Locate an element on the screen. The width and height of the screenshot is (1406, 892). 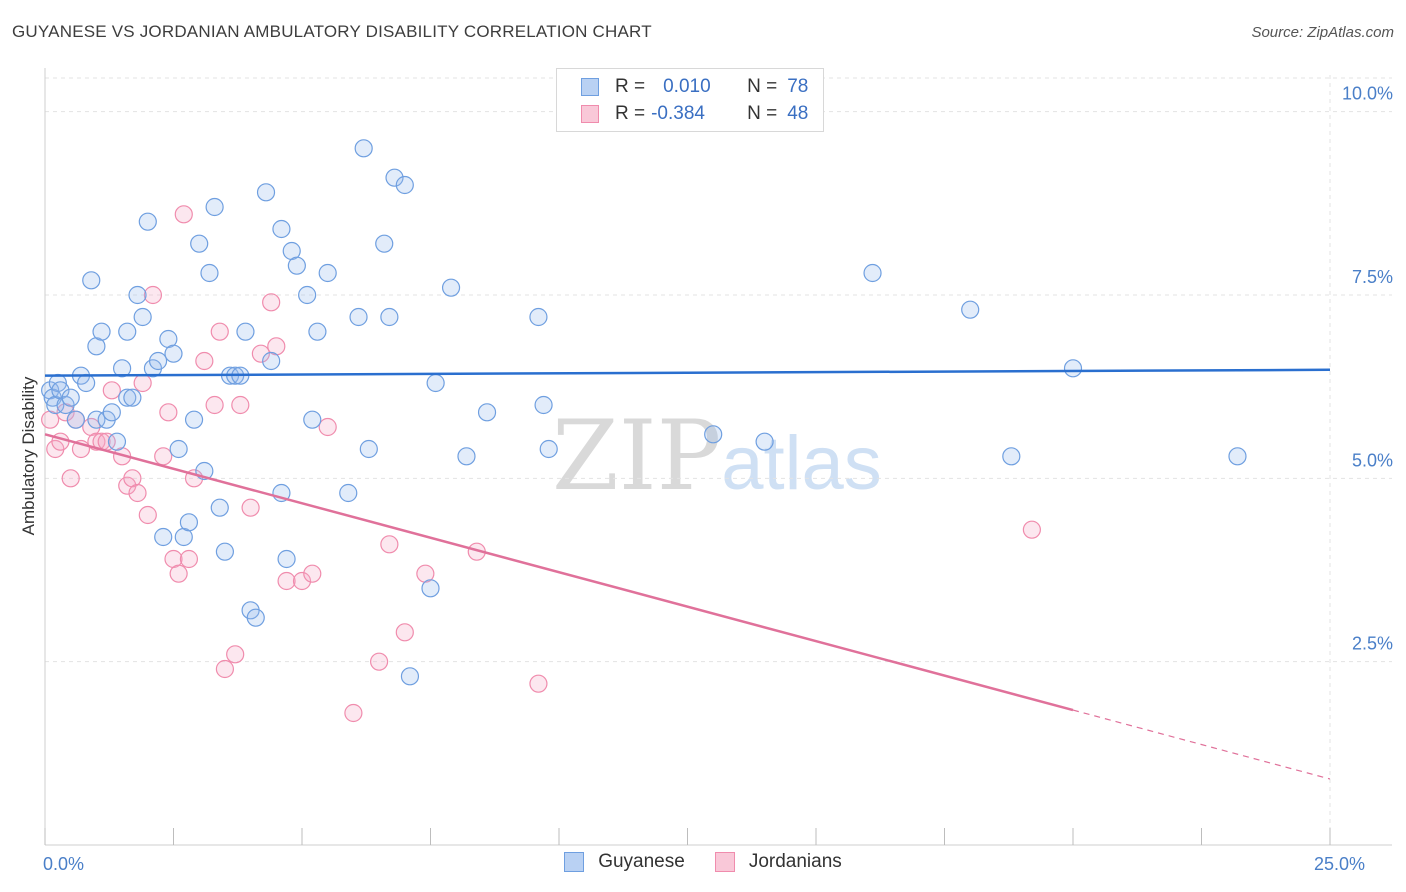
legend-swatch-jordanians is located at coordinates (590, 114).